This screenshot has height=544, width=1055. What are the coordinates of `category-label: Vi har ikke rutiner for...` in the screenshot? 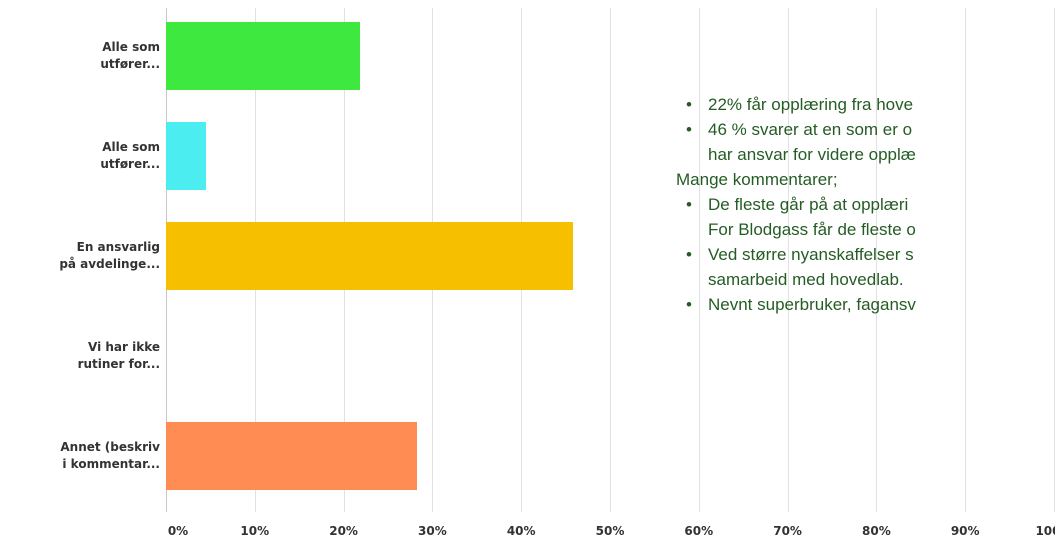 It's located at (118, 355).